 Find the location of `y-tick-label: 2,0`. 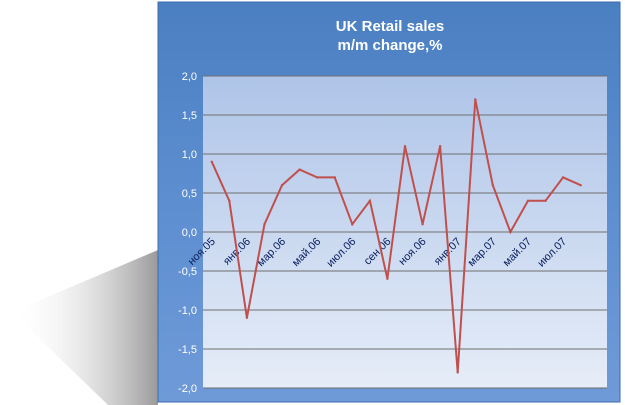

y-tick-label: 2,0 is located at coordinates (189, 77).